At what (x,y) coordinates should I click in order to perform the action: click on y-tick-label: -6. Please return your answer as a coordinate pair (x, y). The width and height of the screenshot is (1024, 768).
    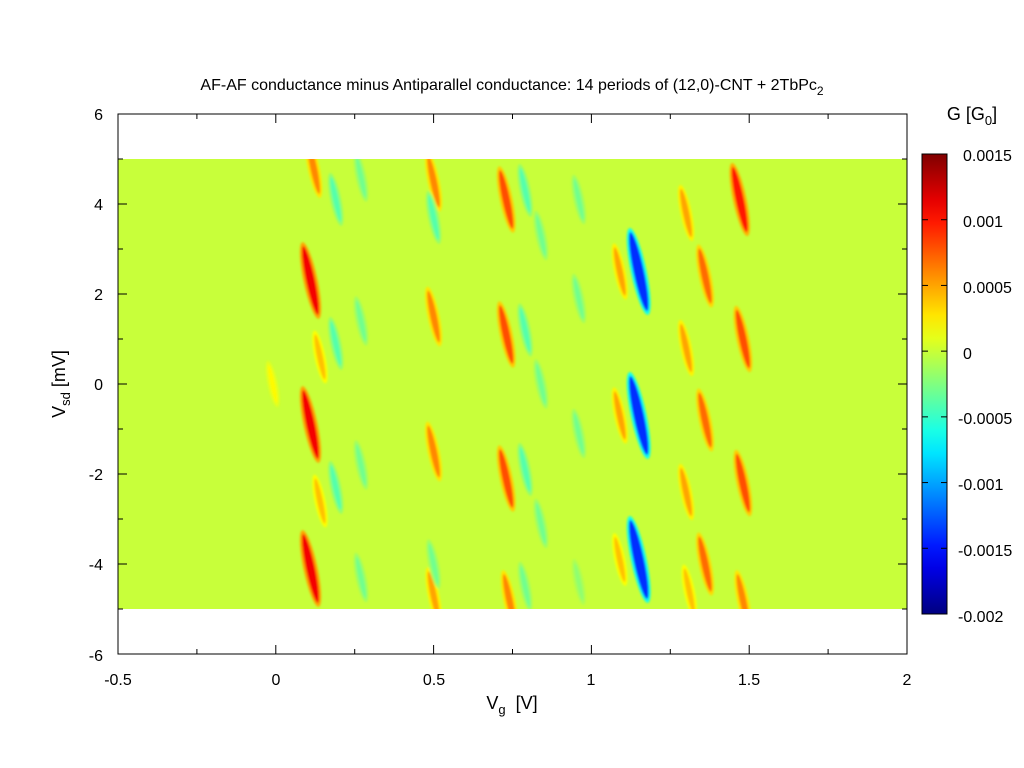
    Looking at the image, I should click on (96, 656).